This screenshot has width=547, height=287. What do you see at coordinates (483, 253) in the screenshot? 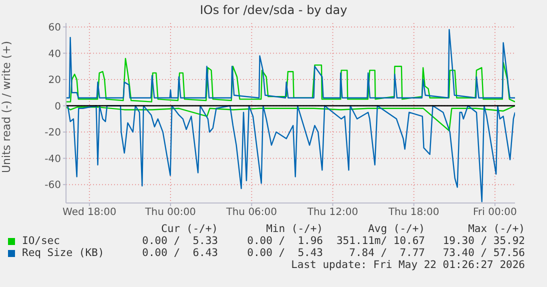
I see `text: 73.40 / 57.56` at bounding box center [483, 253].